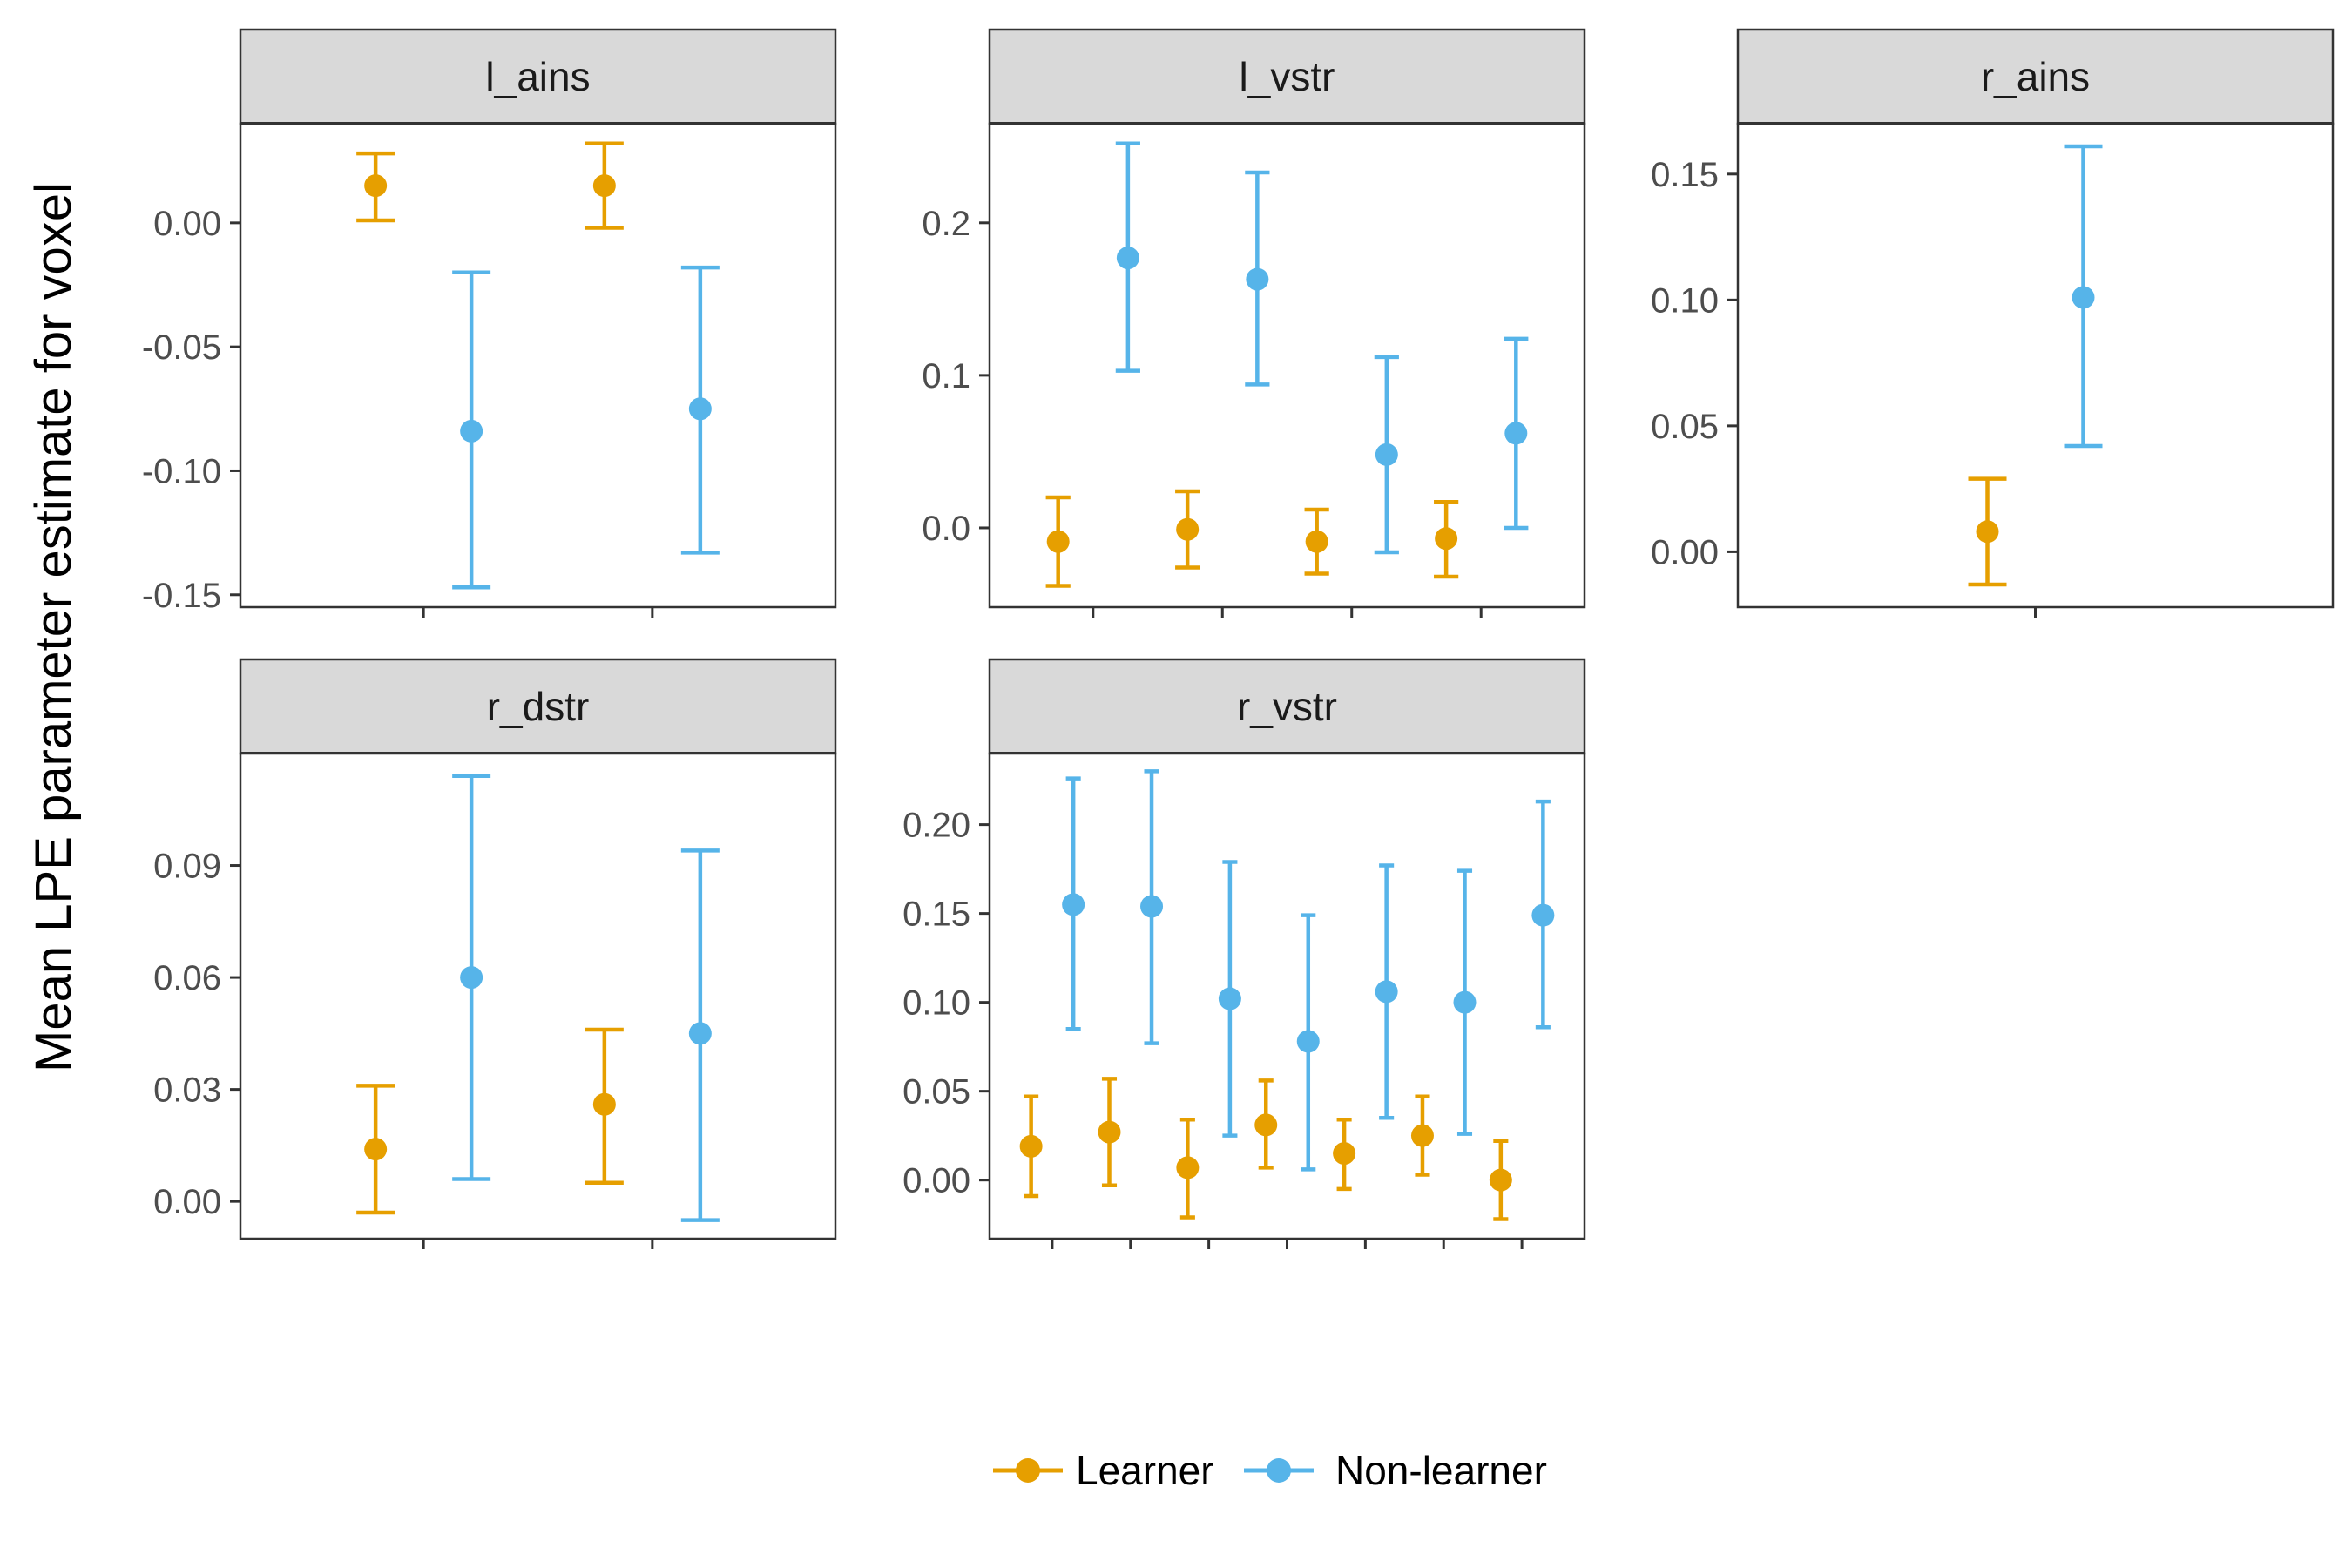  I want to click on y-tick-label: 0.09, so click(187, 867).